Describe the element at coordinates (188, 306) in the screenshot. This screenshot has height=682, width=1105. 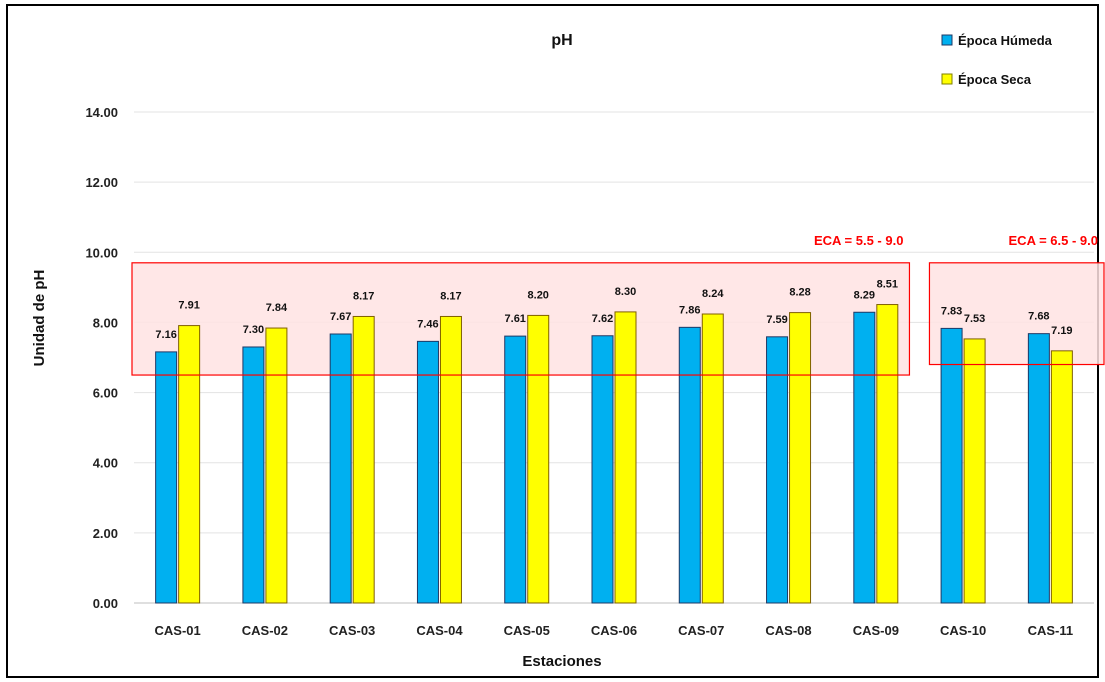
I see `data-label: 7.91` at that location.